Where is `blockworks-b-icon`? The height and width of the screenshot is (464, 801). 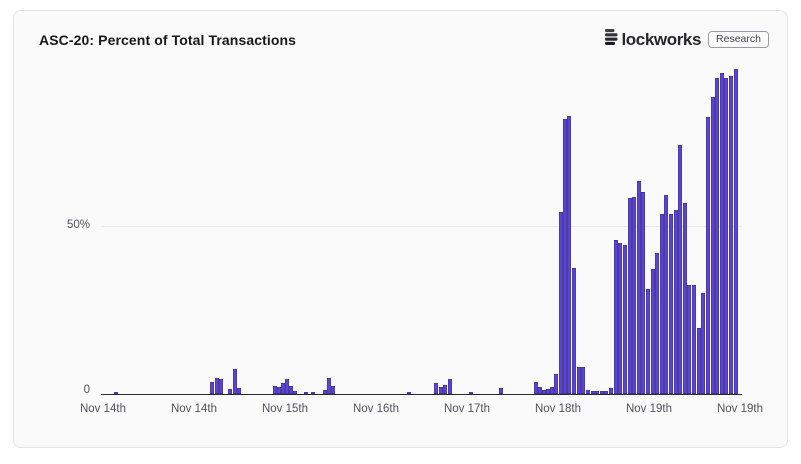
blockworks-b-icon is located at coordinates (612, 39).